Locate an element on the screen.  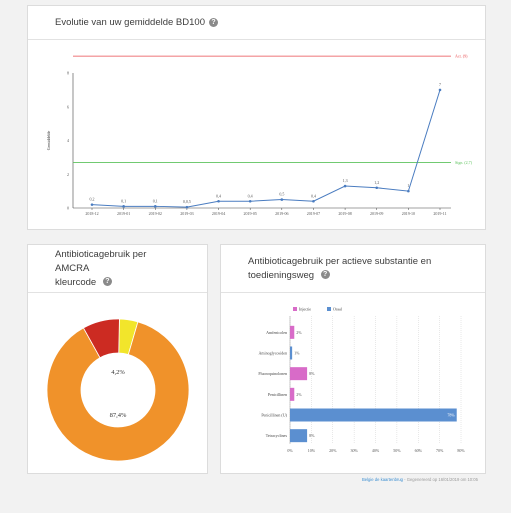
footer-link: Belgie de kaartenbrug is located at coordinates (382, 479).